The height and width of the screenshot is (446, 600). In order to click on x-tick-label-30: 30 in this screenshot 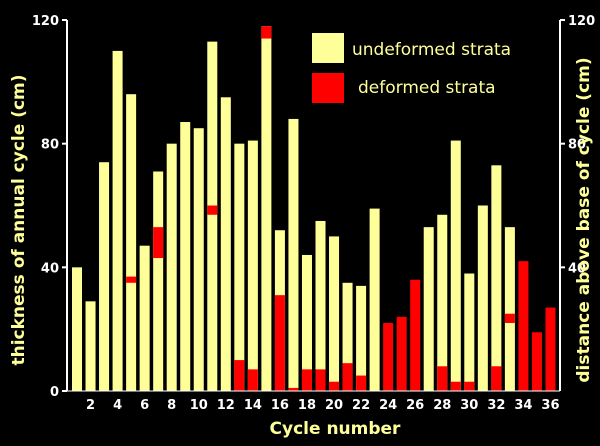, I will do `click(469, 405)`.